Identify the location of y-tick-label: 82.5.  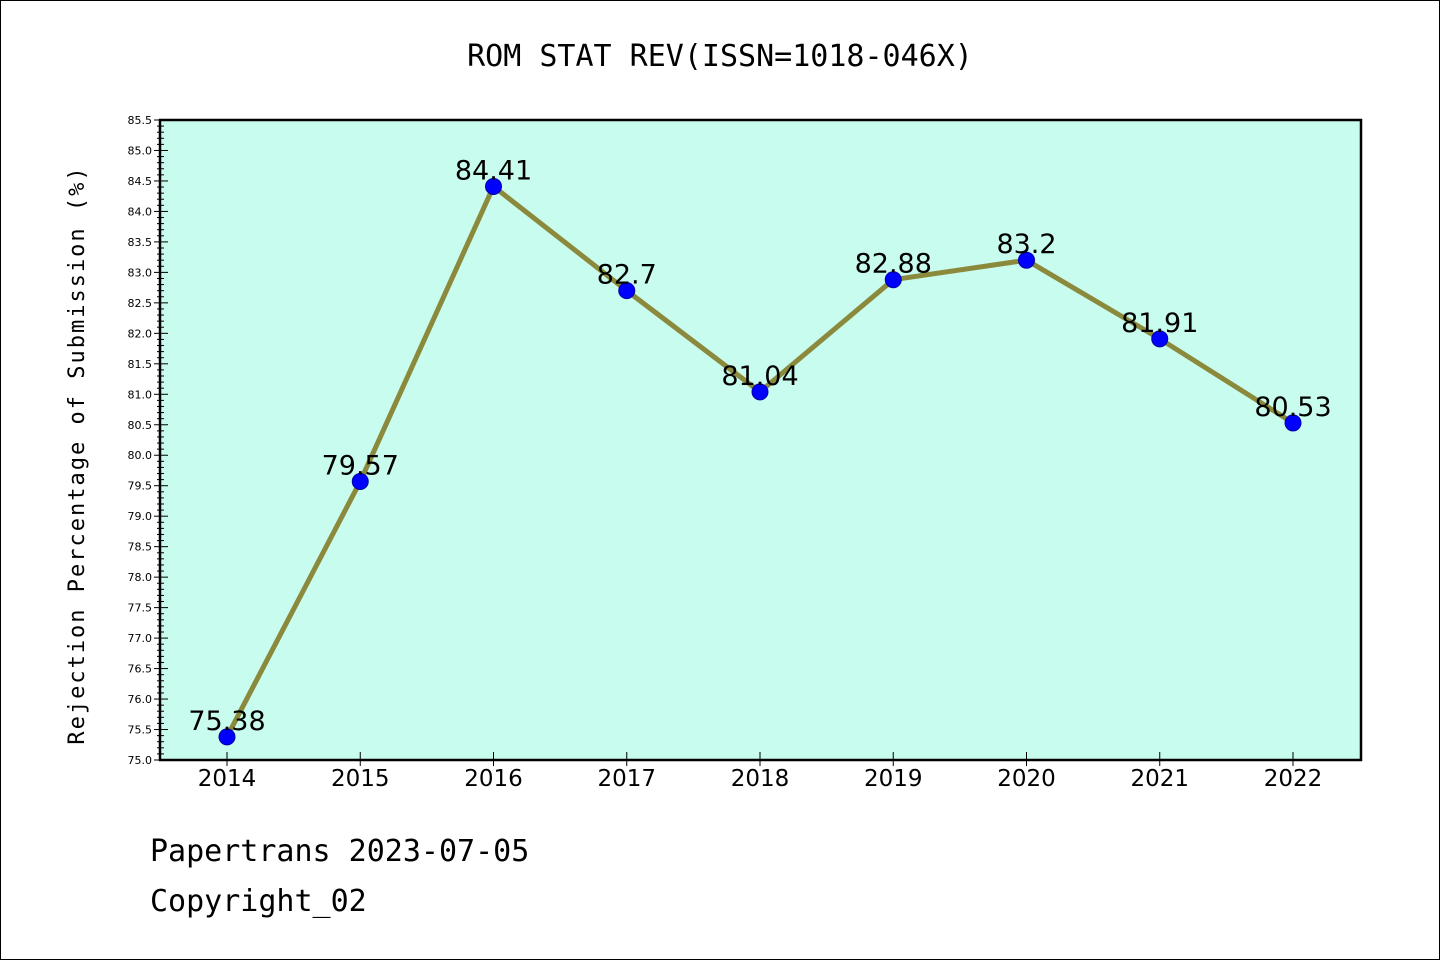
(140, 303).